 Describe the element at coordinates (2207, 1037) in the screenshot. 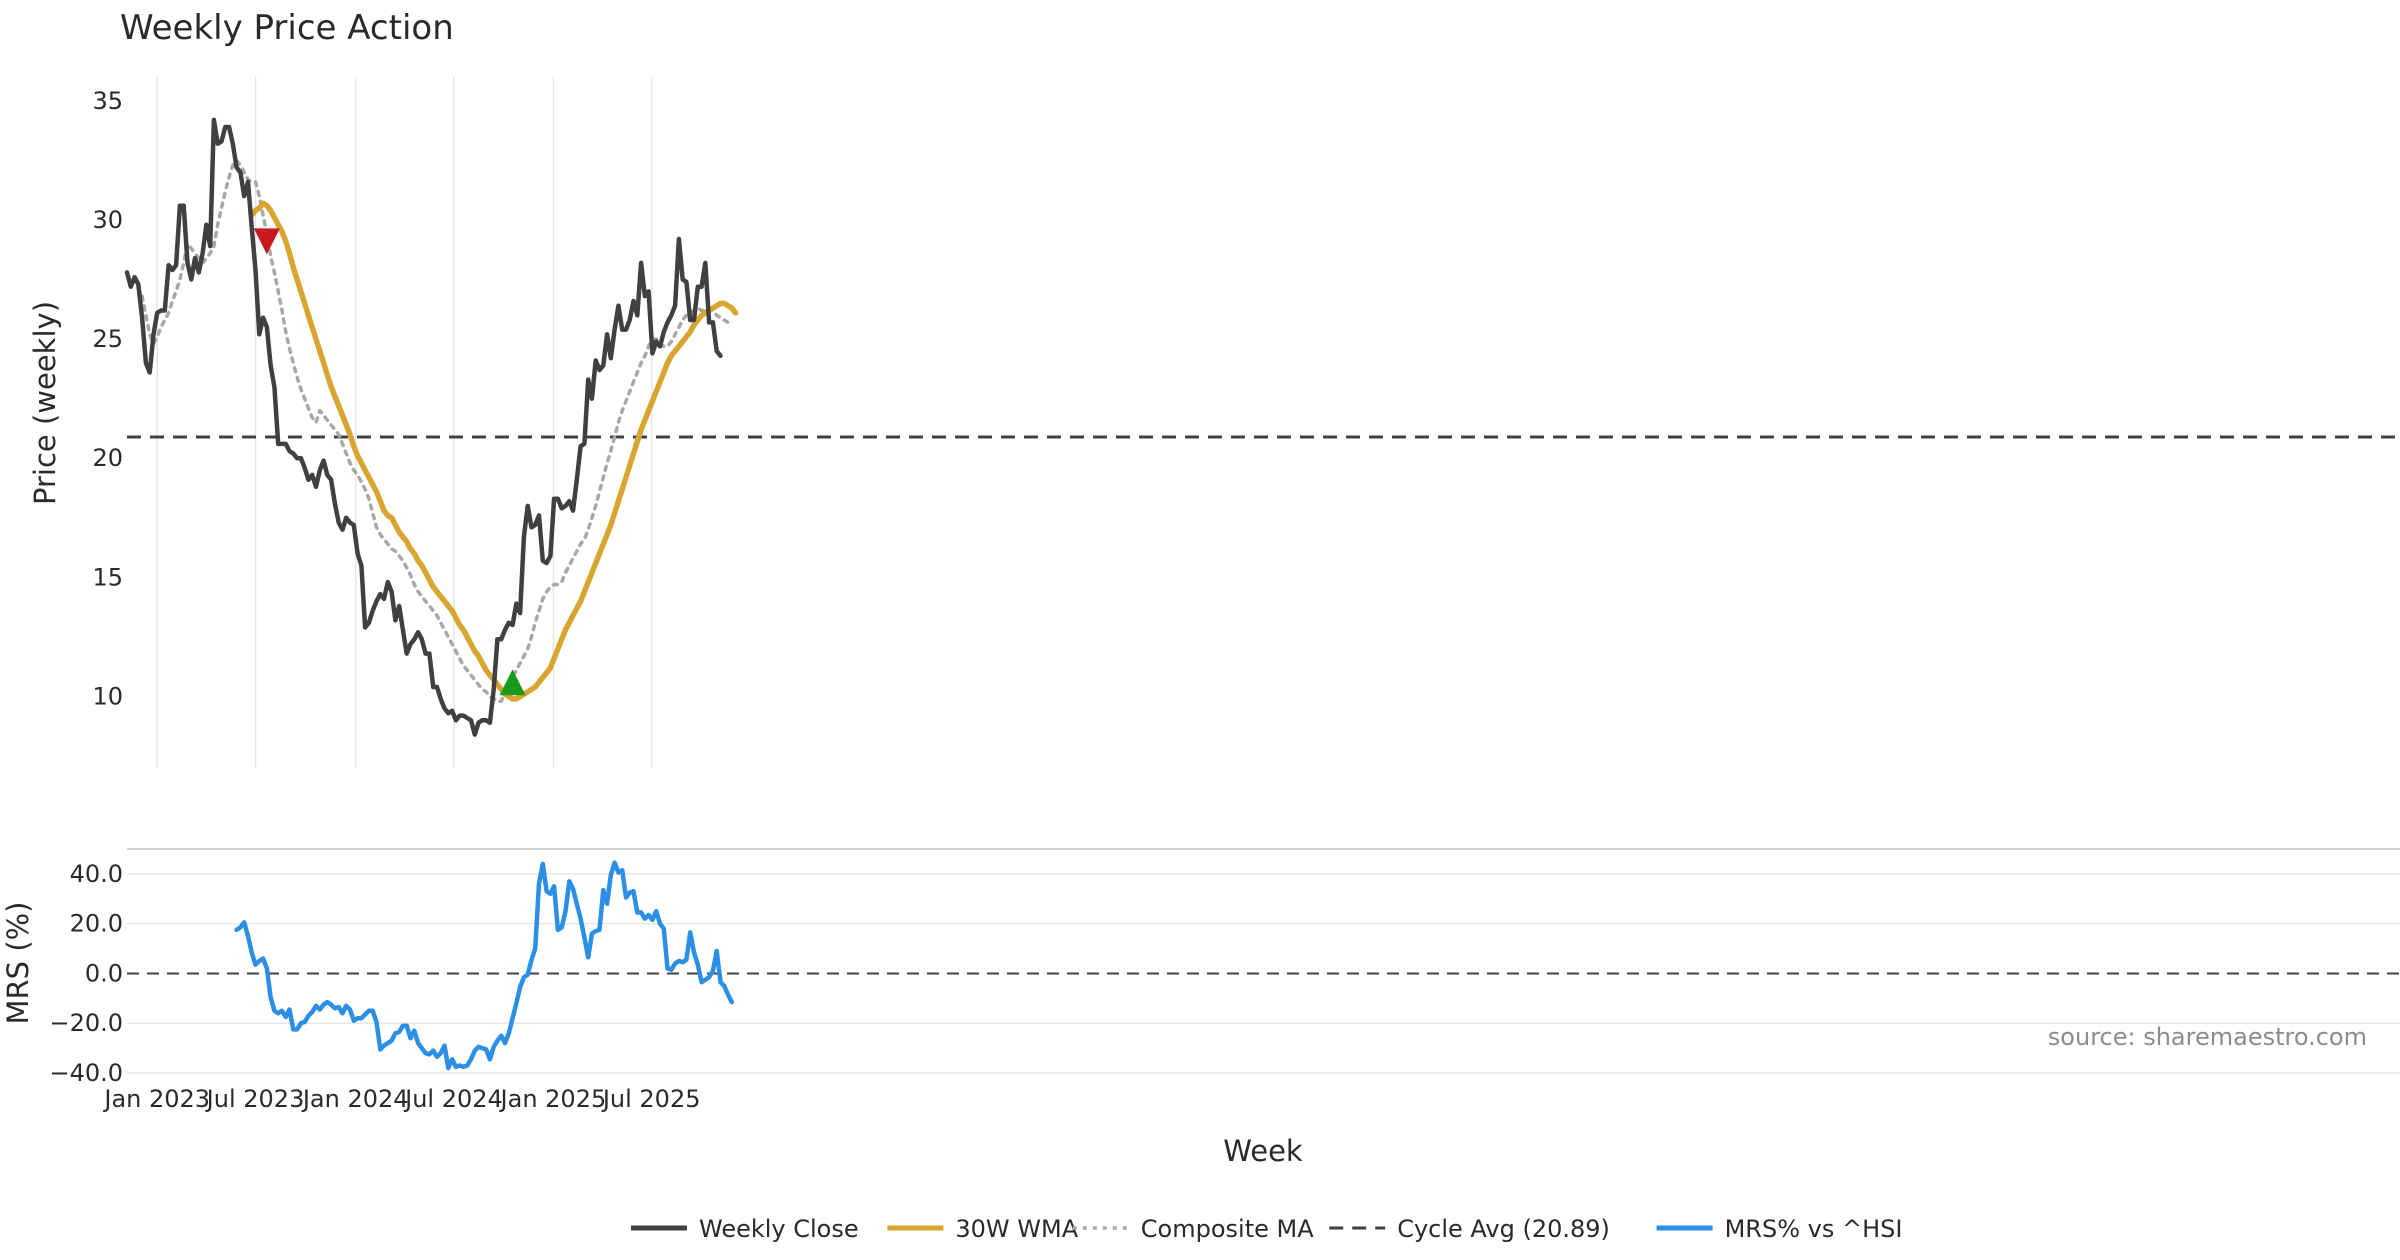

I see `source-note: source: sharemaestro.com` at that location.